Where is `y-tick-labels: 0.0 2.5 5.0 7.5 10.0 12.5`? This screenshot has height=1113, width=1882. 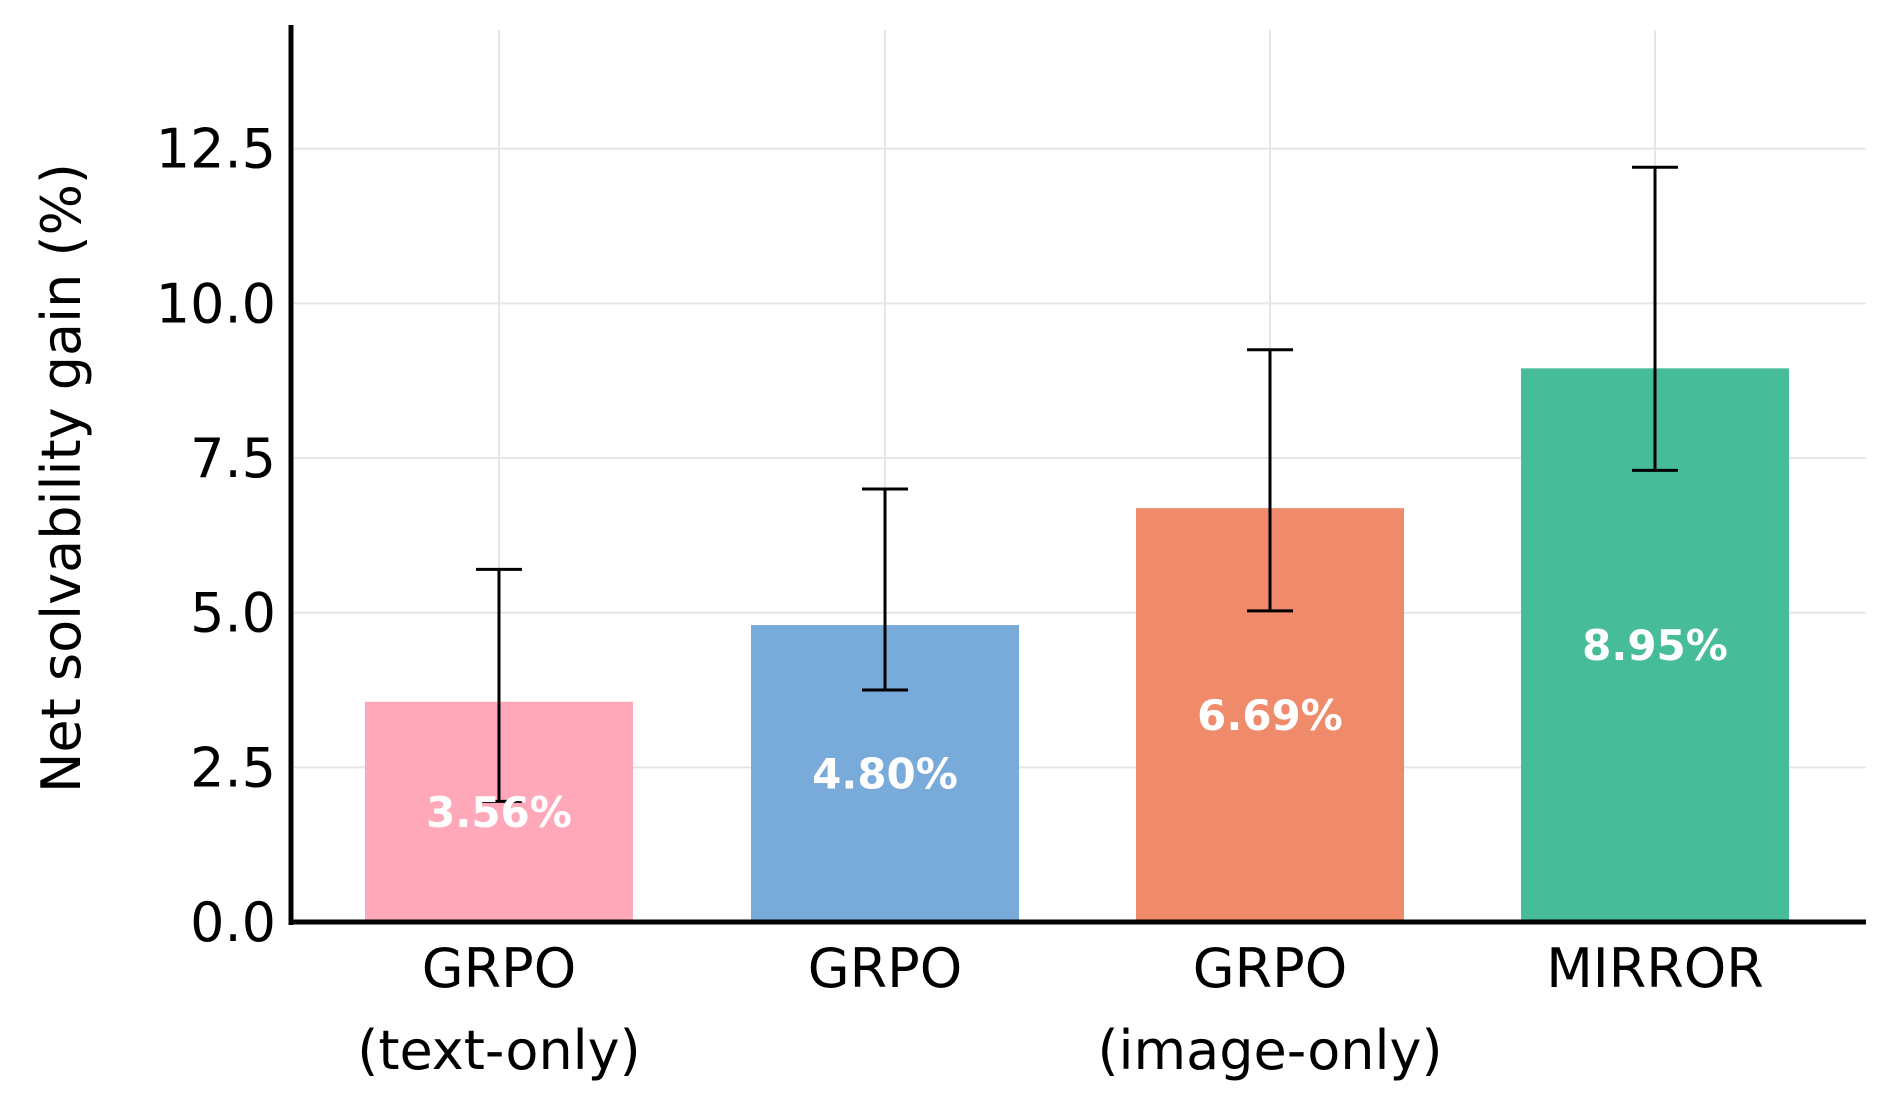 y-tick-labels: 0.0 2.5 5.0 7.5 10.0 12.5 is located at coordinates (216, 536).